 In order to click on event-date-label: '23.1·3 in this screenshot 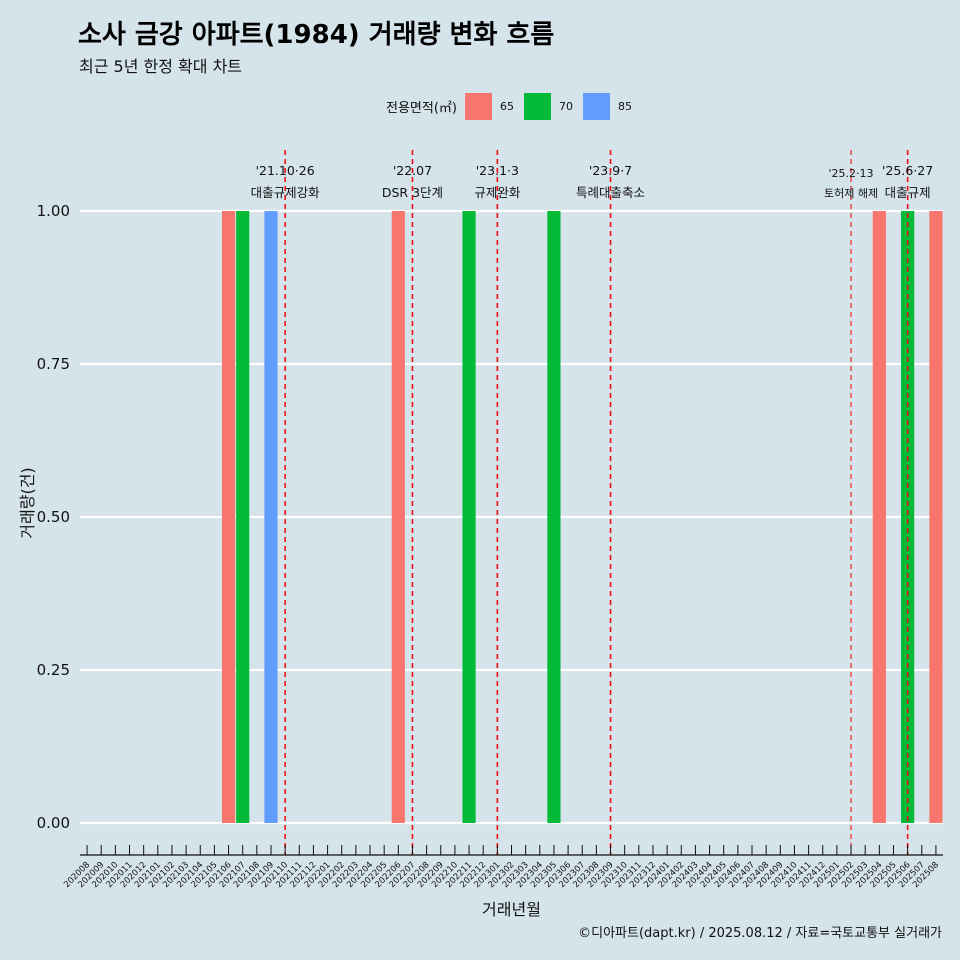, I will do `click(497, 170)`.